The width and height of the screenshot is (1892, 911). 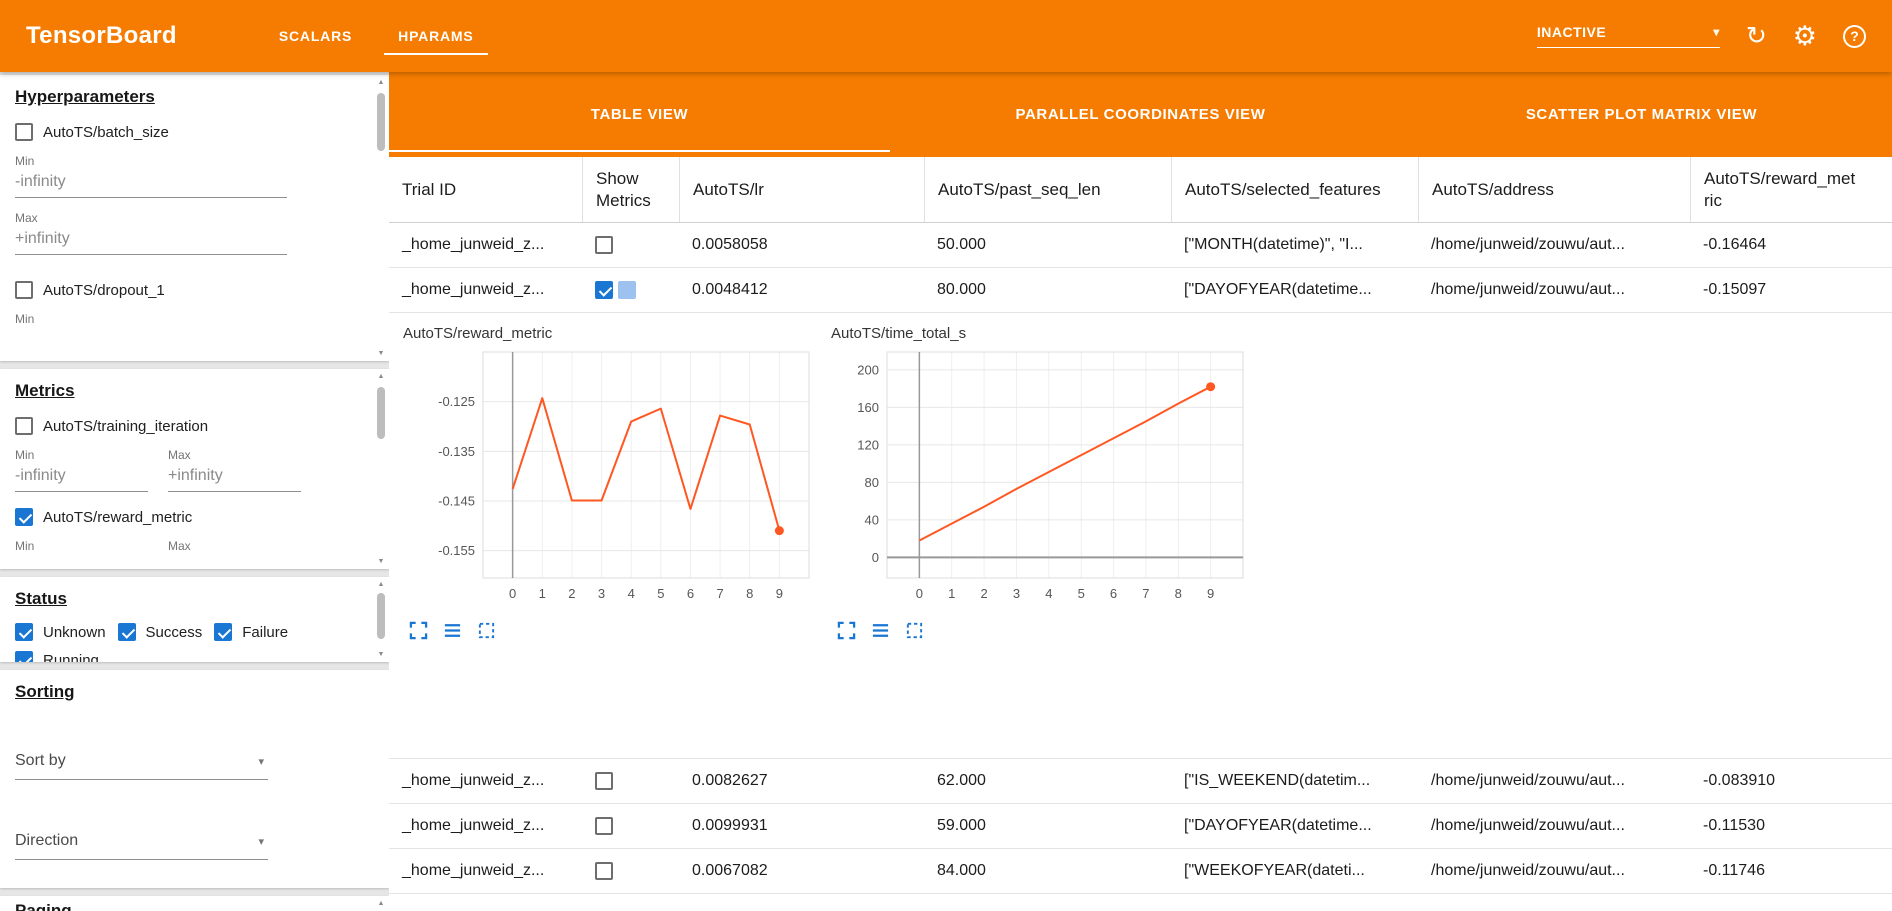 What do you see at coordinates (74, 632) in the screenshot?
I see `status-label: Unknown` at bounding box center [74, 632].